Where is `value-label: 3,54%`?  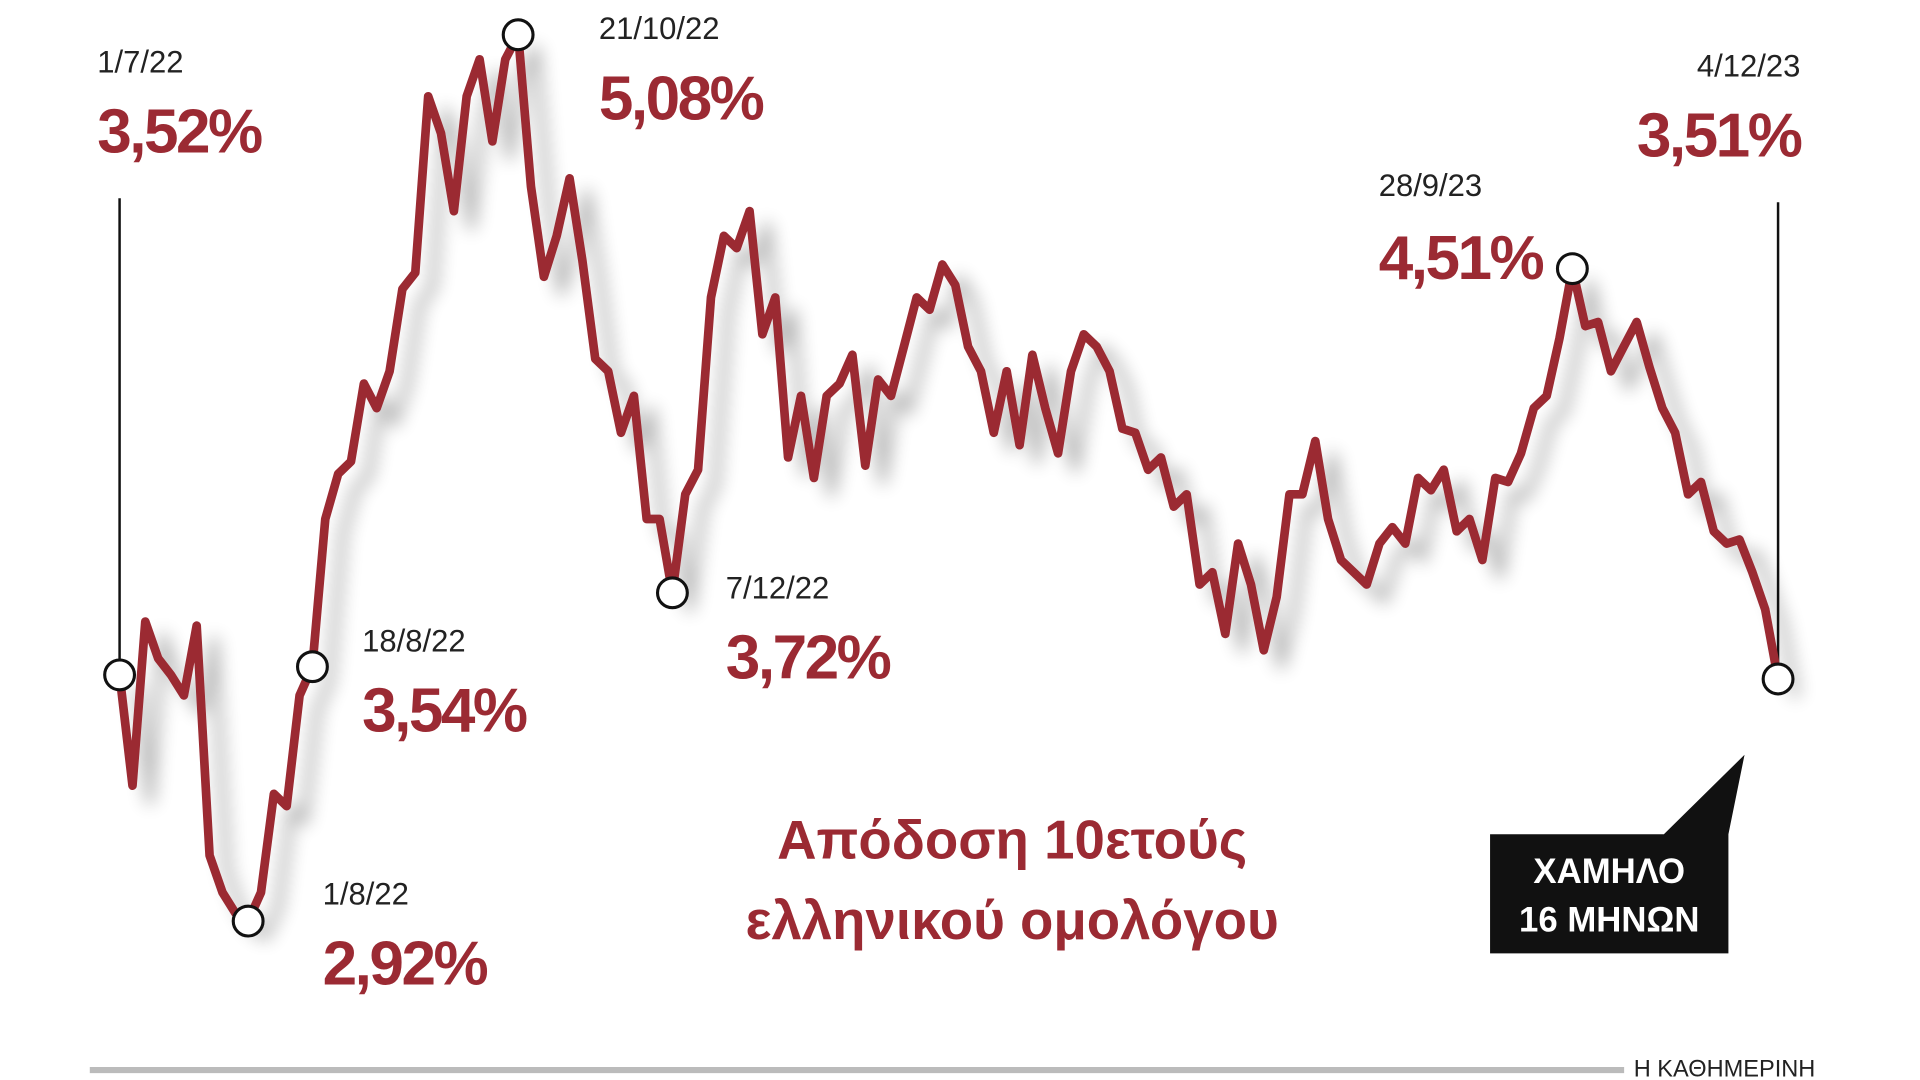 value-label: 3,54% is located at coordinates (444, 710).